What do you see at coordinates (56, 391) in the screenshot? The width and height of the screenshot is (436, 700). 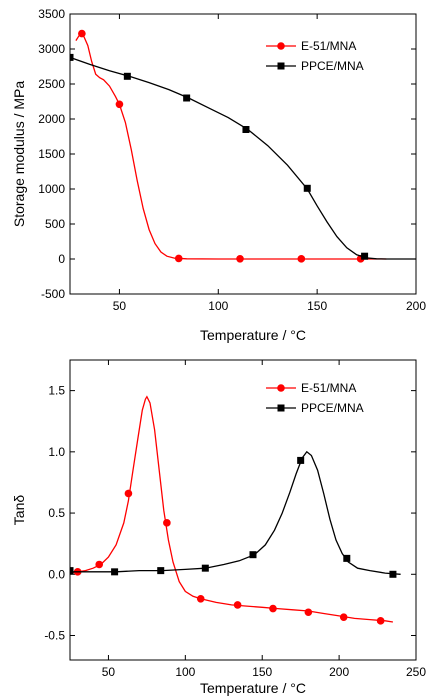 I see `y-tick-label: 1.5` at bounding box center [56, 391].